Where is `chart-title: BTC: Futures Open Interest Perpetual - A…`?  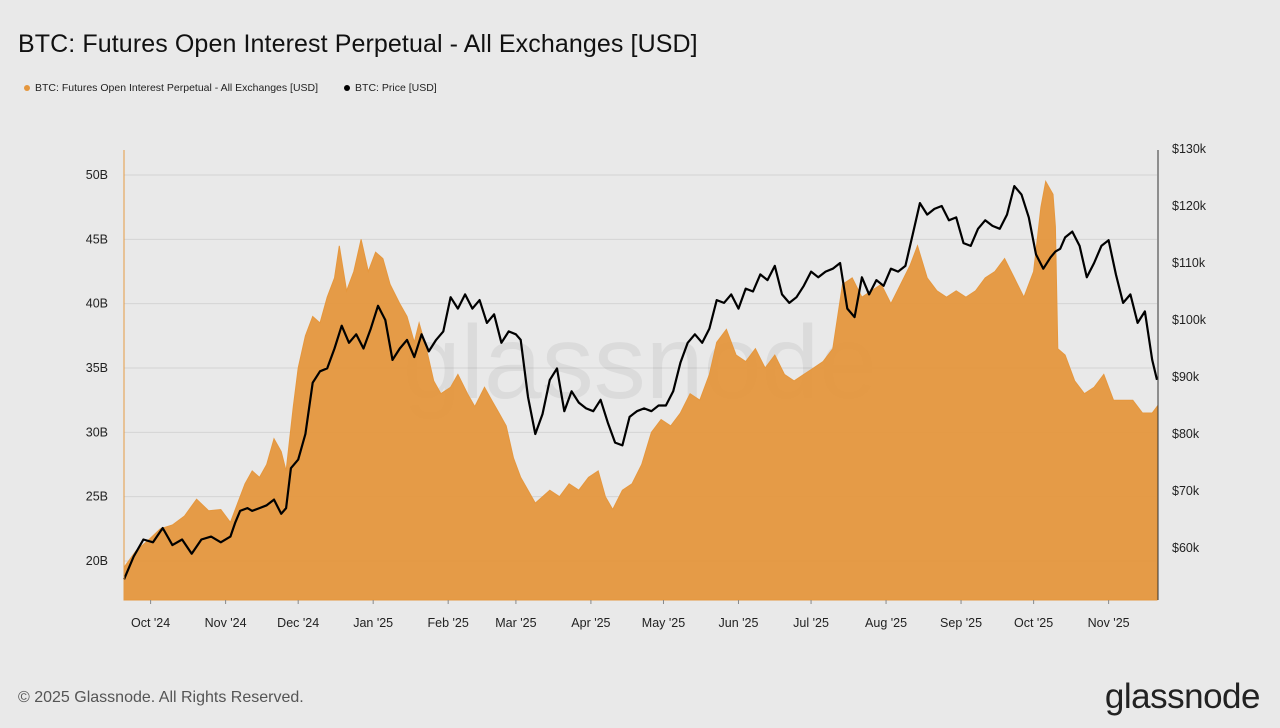
chart-title: BTC: Futures Open Interest Perpetual - A… is located at coordinates (358, 44).